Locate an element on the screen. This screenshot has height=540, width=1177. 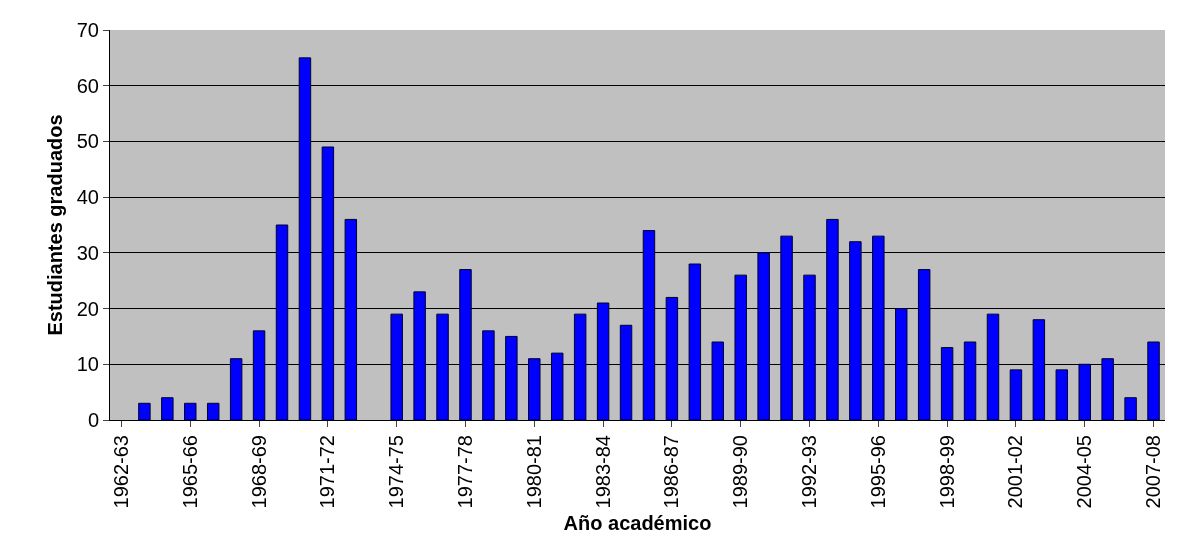
x-tick-label: 1974-75 is located at coordinates (396, 472).